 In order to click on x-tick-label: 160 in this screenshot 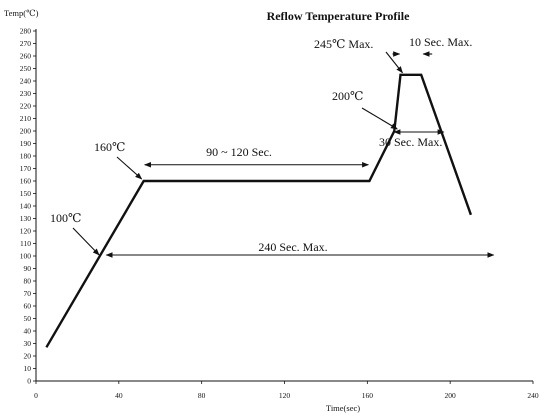, I will do `click(368, 395)`.